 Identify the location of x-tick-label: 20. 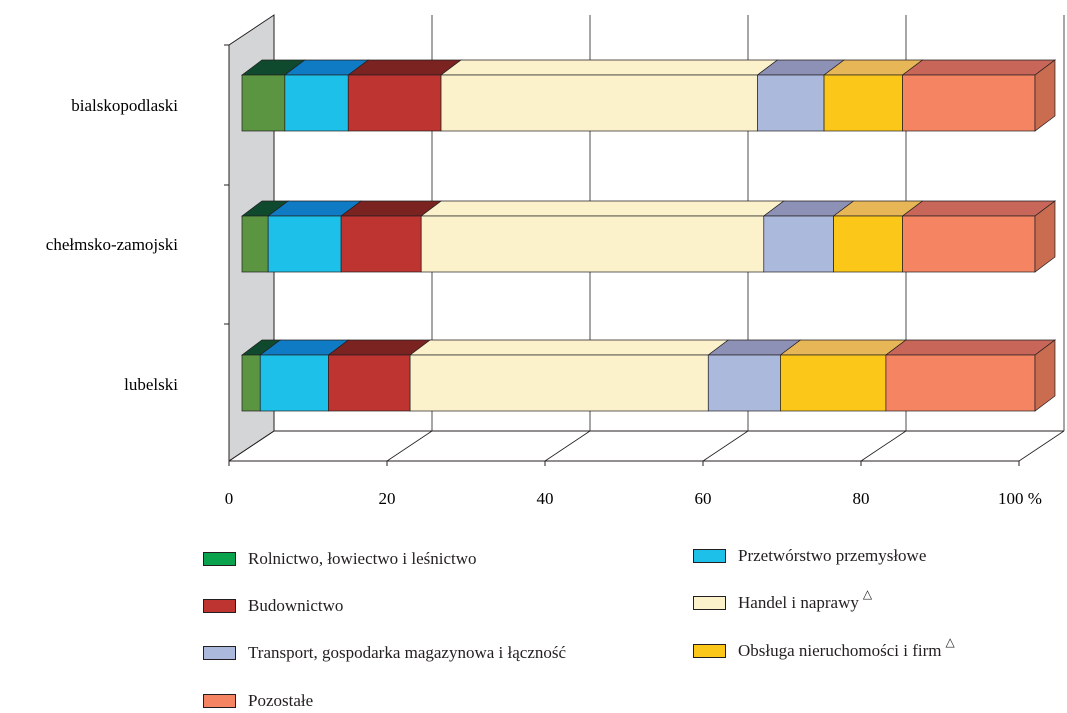
(387, 498).